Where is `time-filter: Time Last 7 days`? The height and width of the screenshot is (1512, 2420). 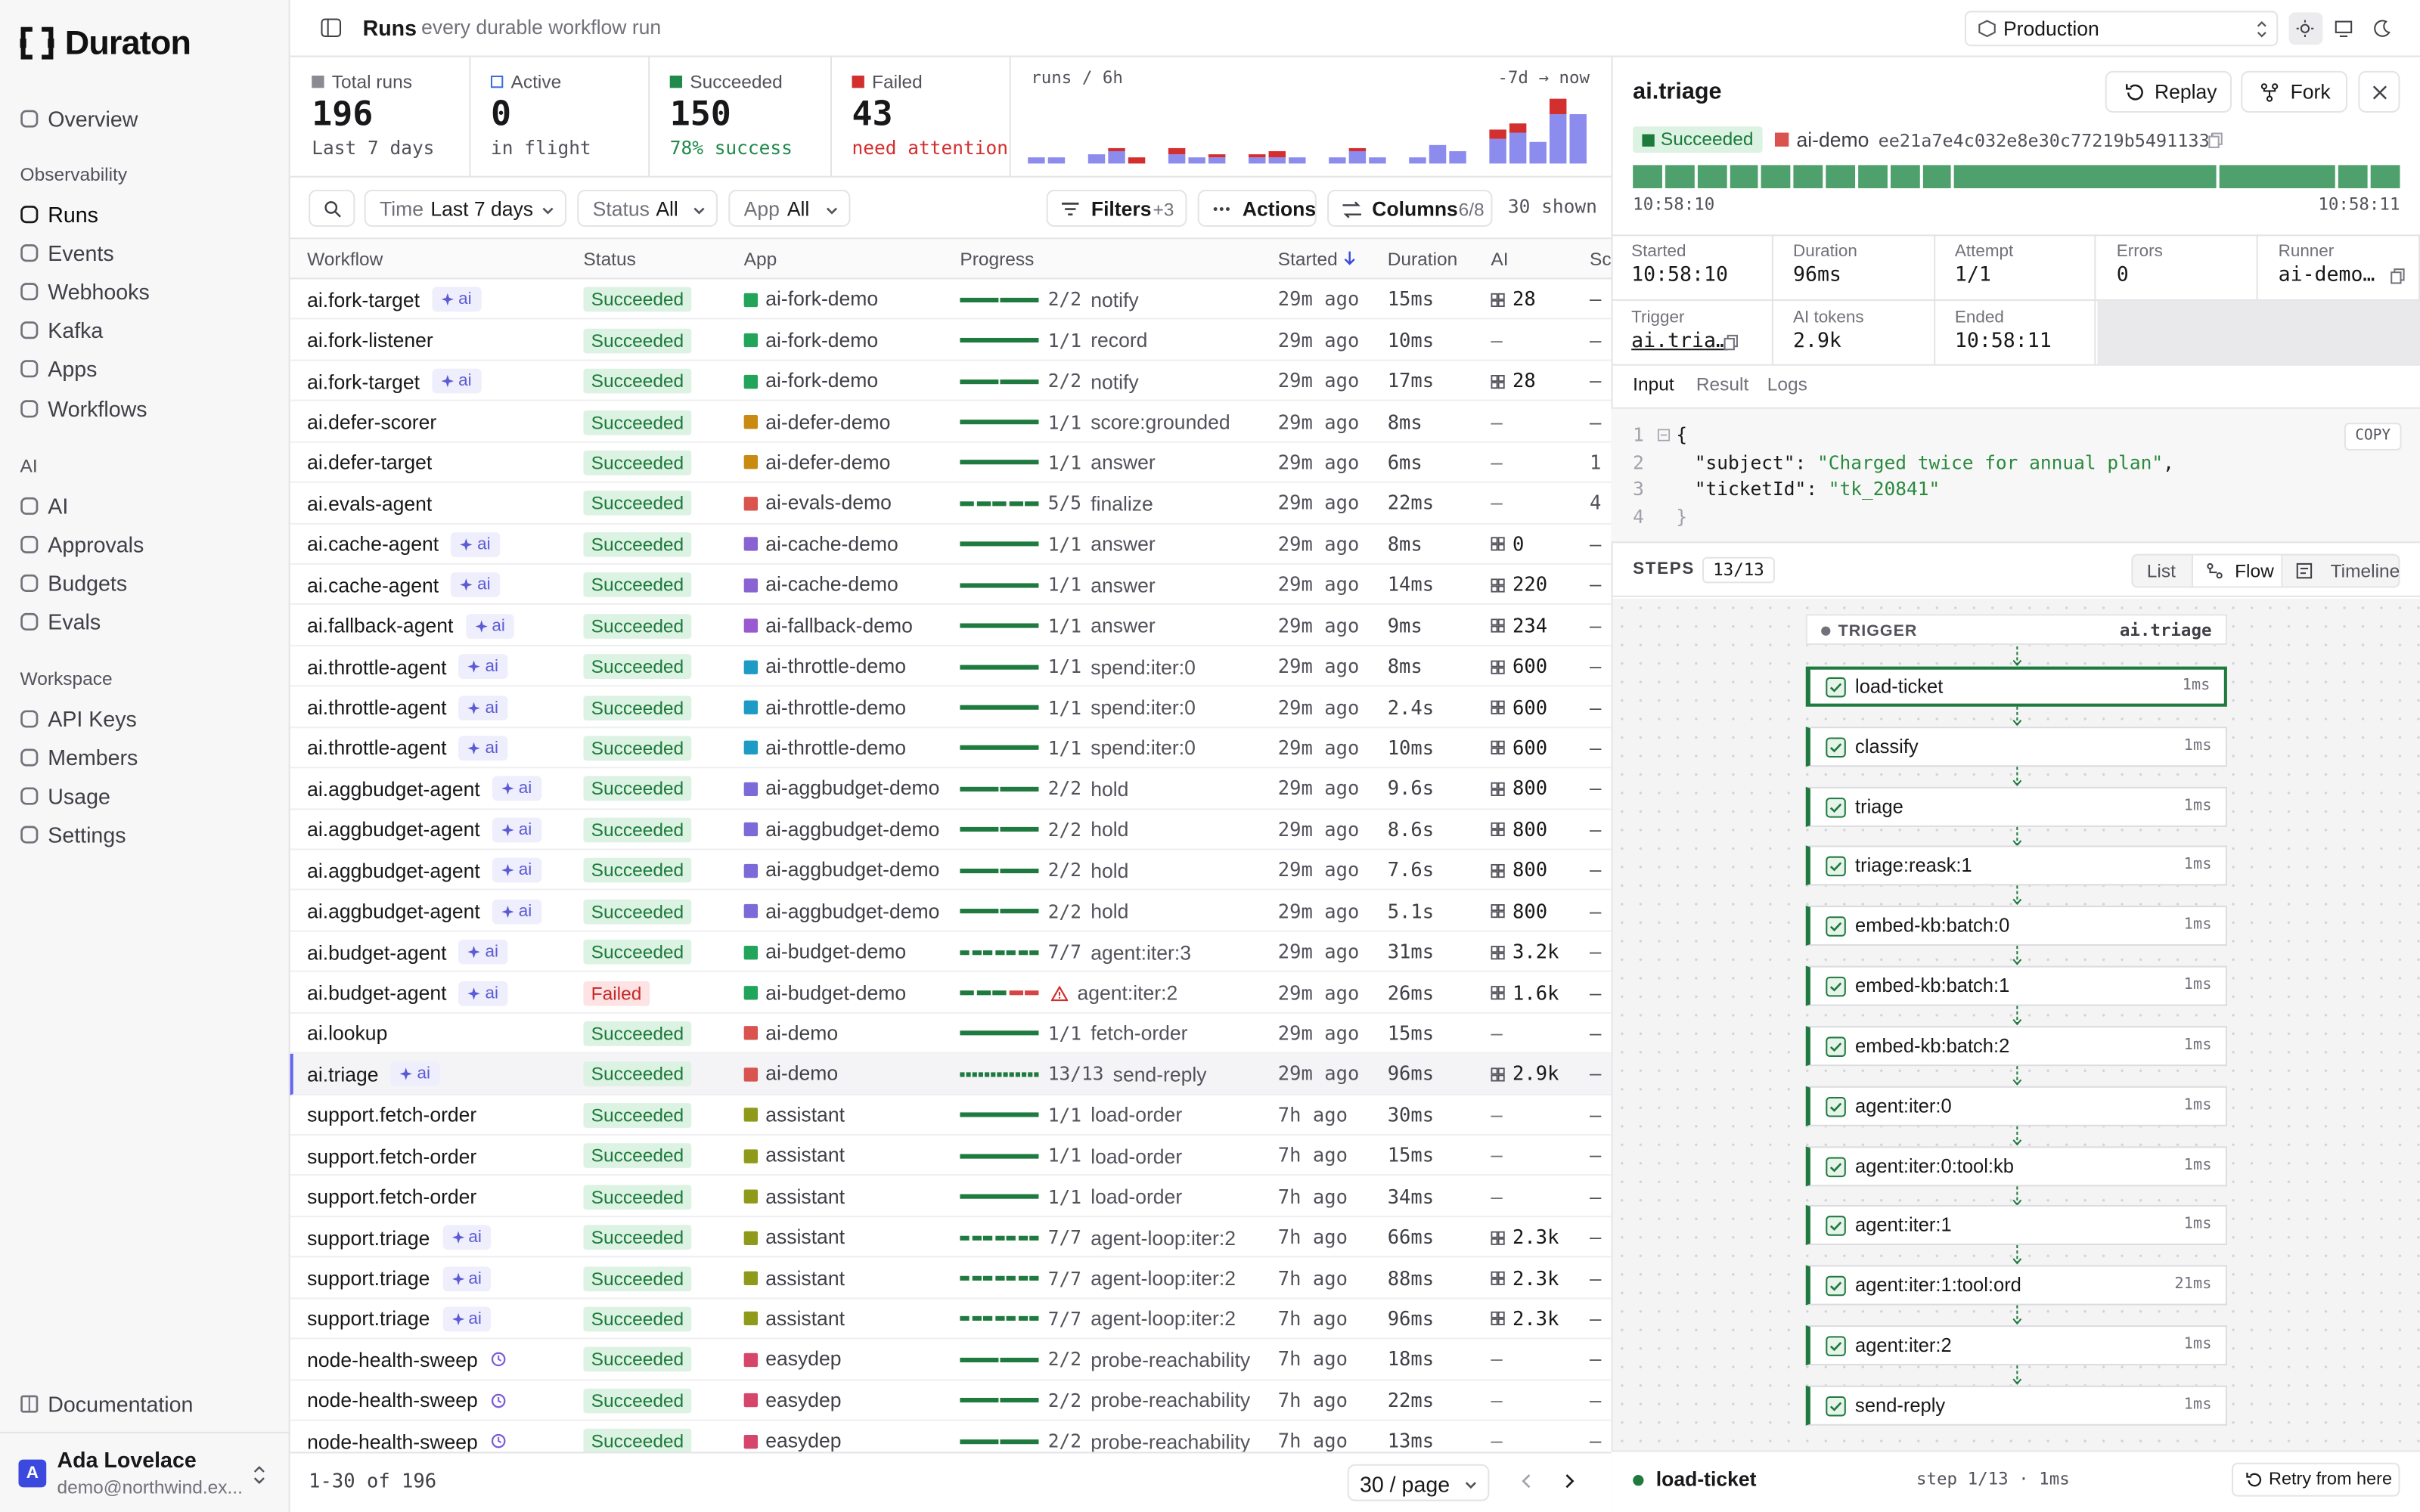
time-filter: Time Last 7 days is located at coordinates (465, 208).